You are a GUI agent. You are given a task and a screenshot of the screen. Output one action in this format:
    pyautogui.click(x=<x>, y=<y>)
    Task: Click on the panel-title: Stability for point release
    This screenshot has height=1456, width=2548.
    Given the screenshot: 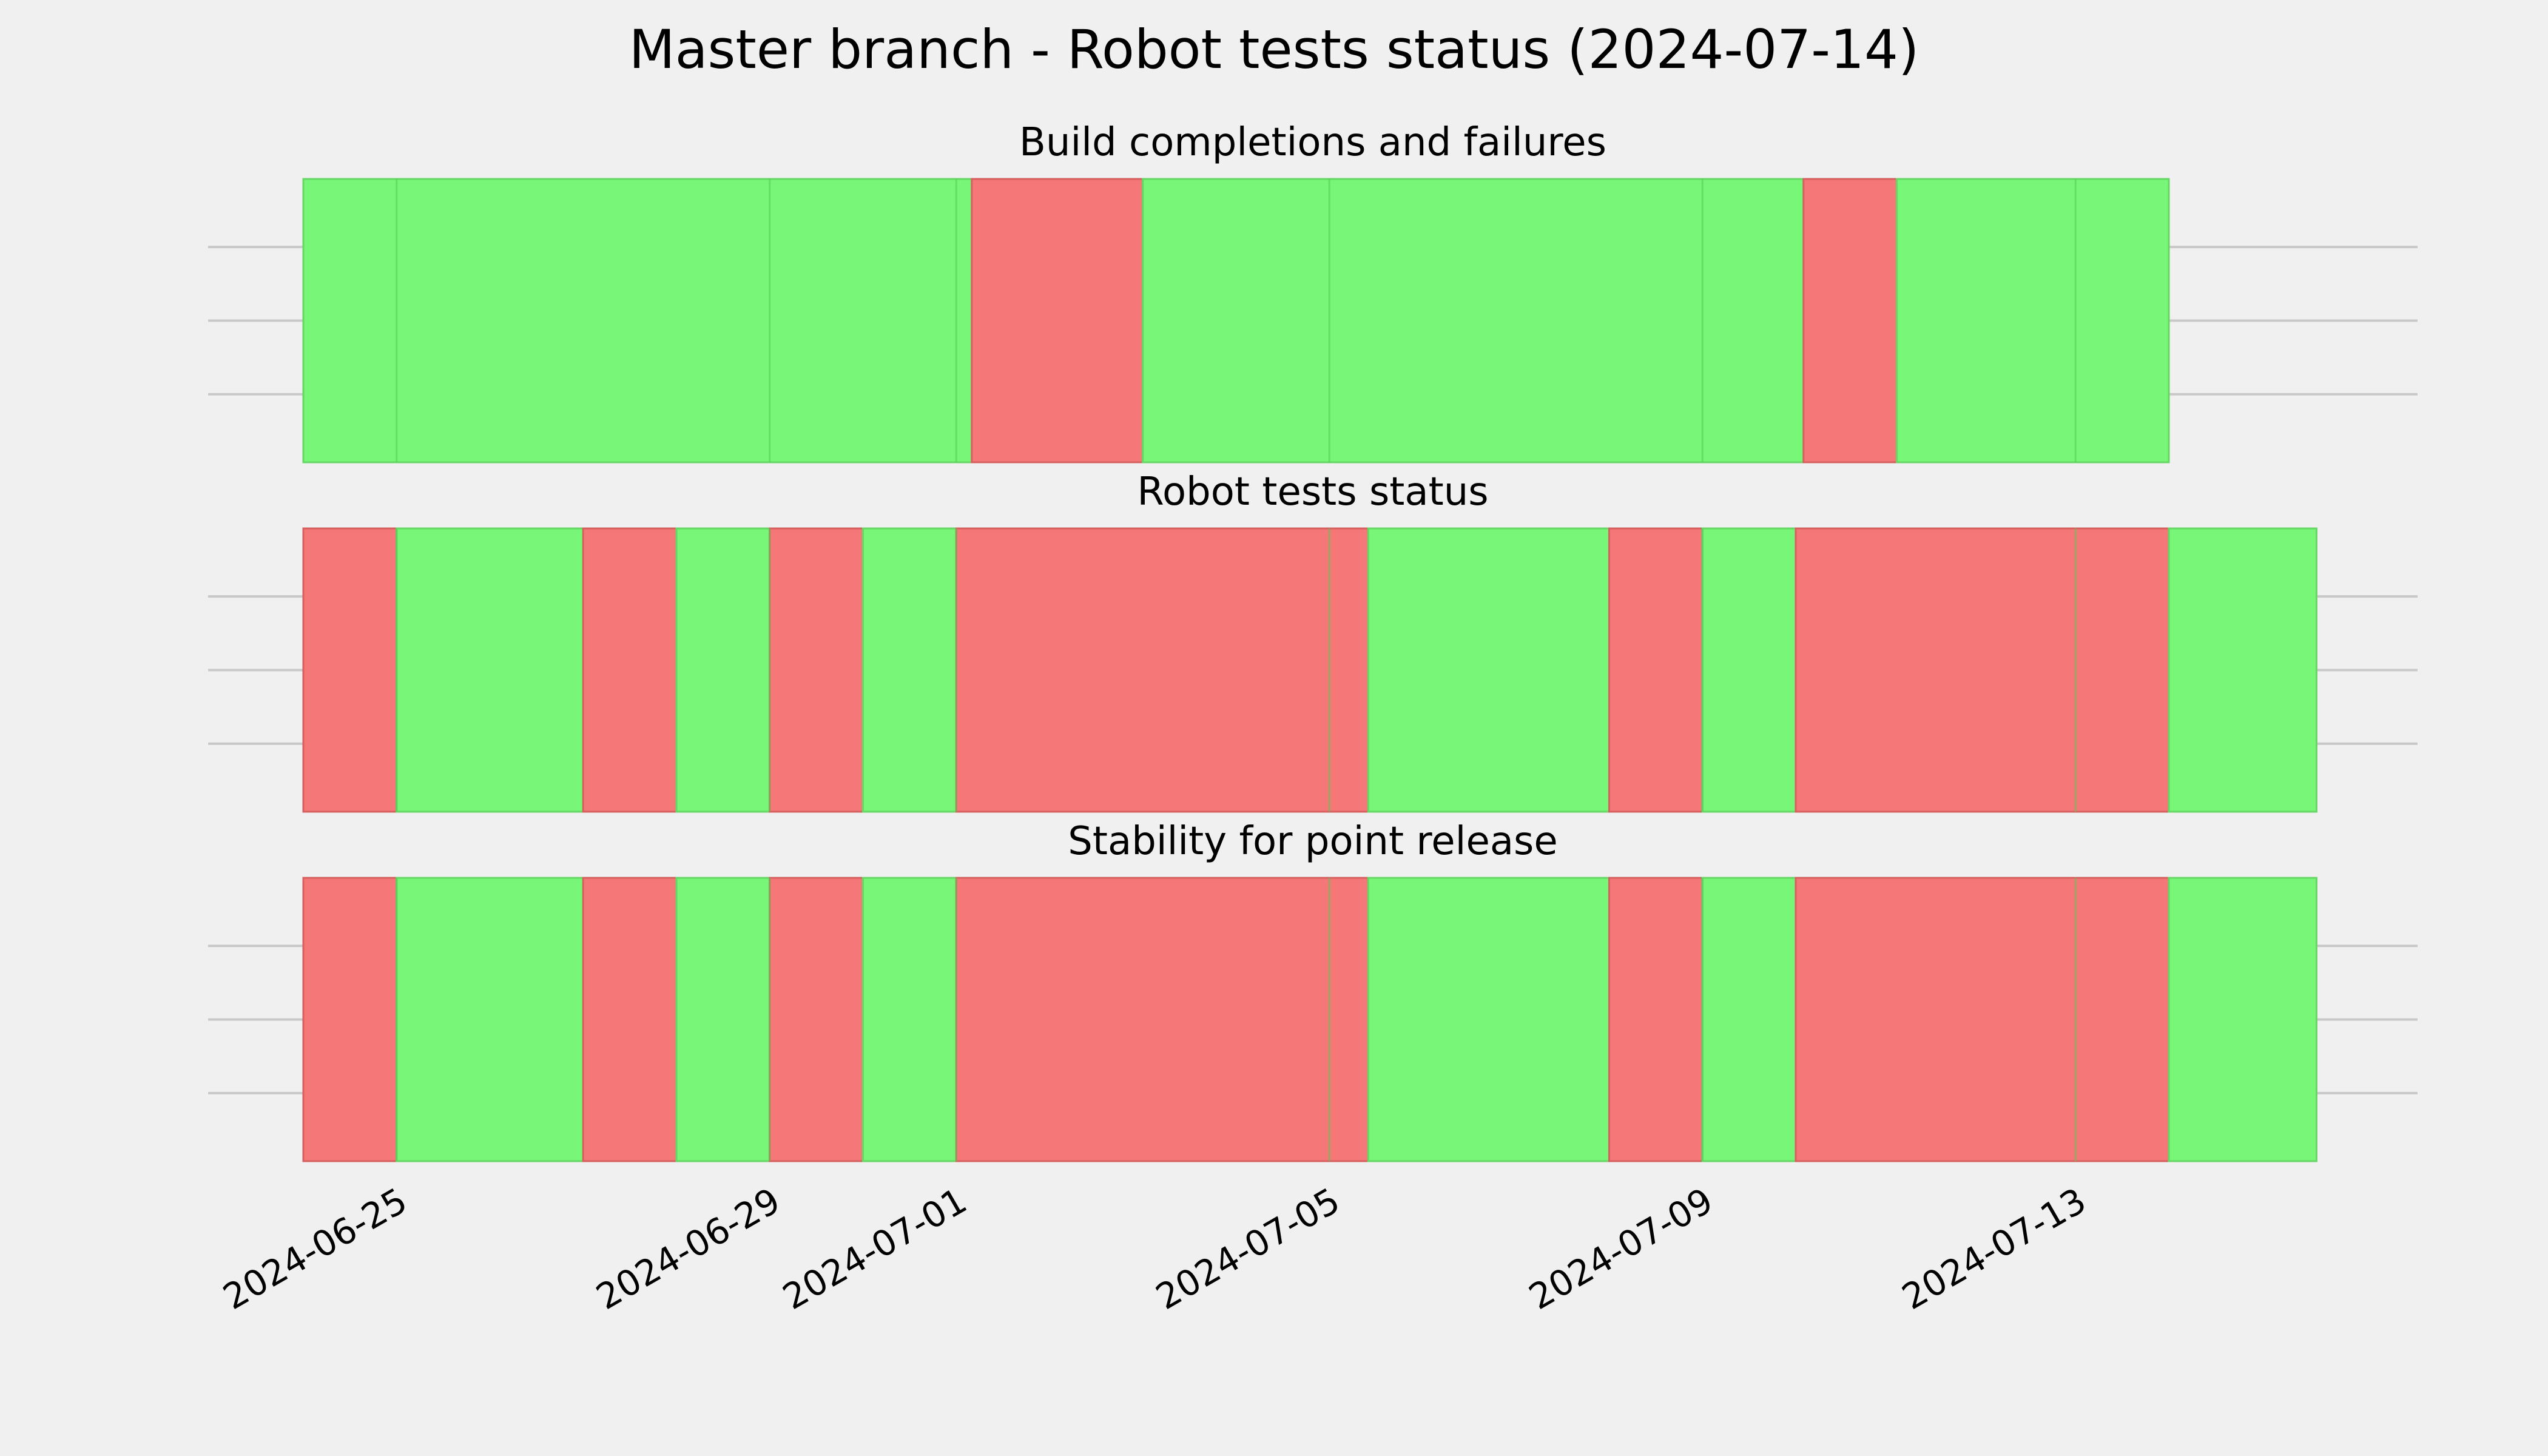 What is the action you would take?
    pyautogui.click(x=1313, y=841)
    